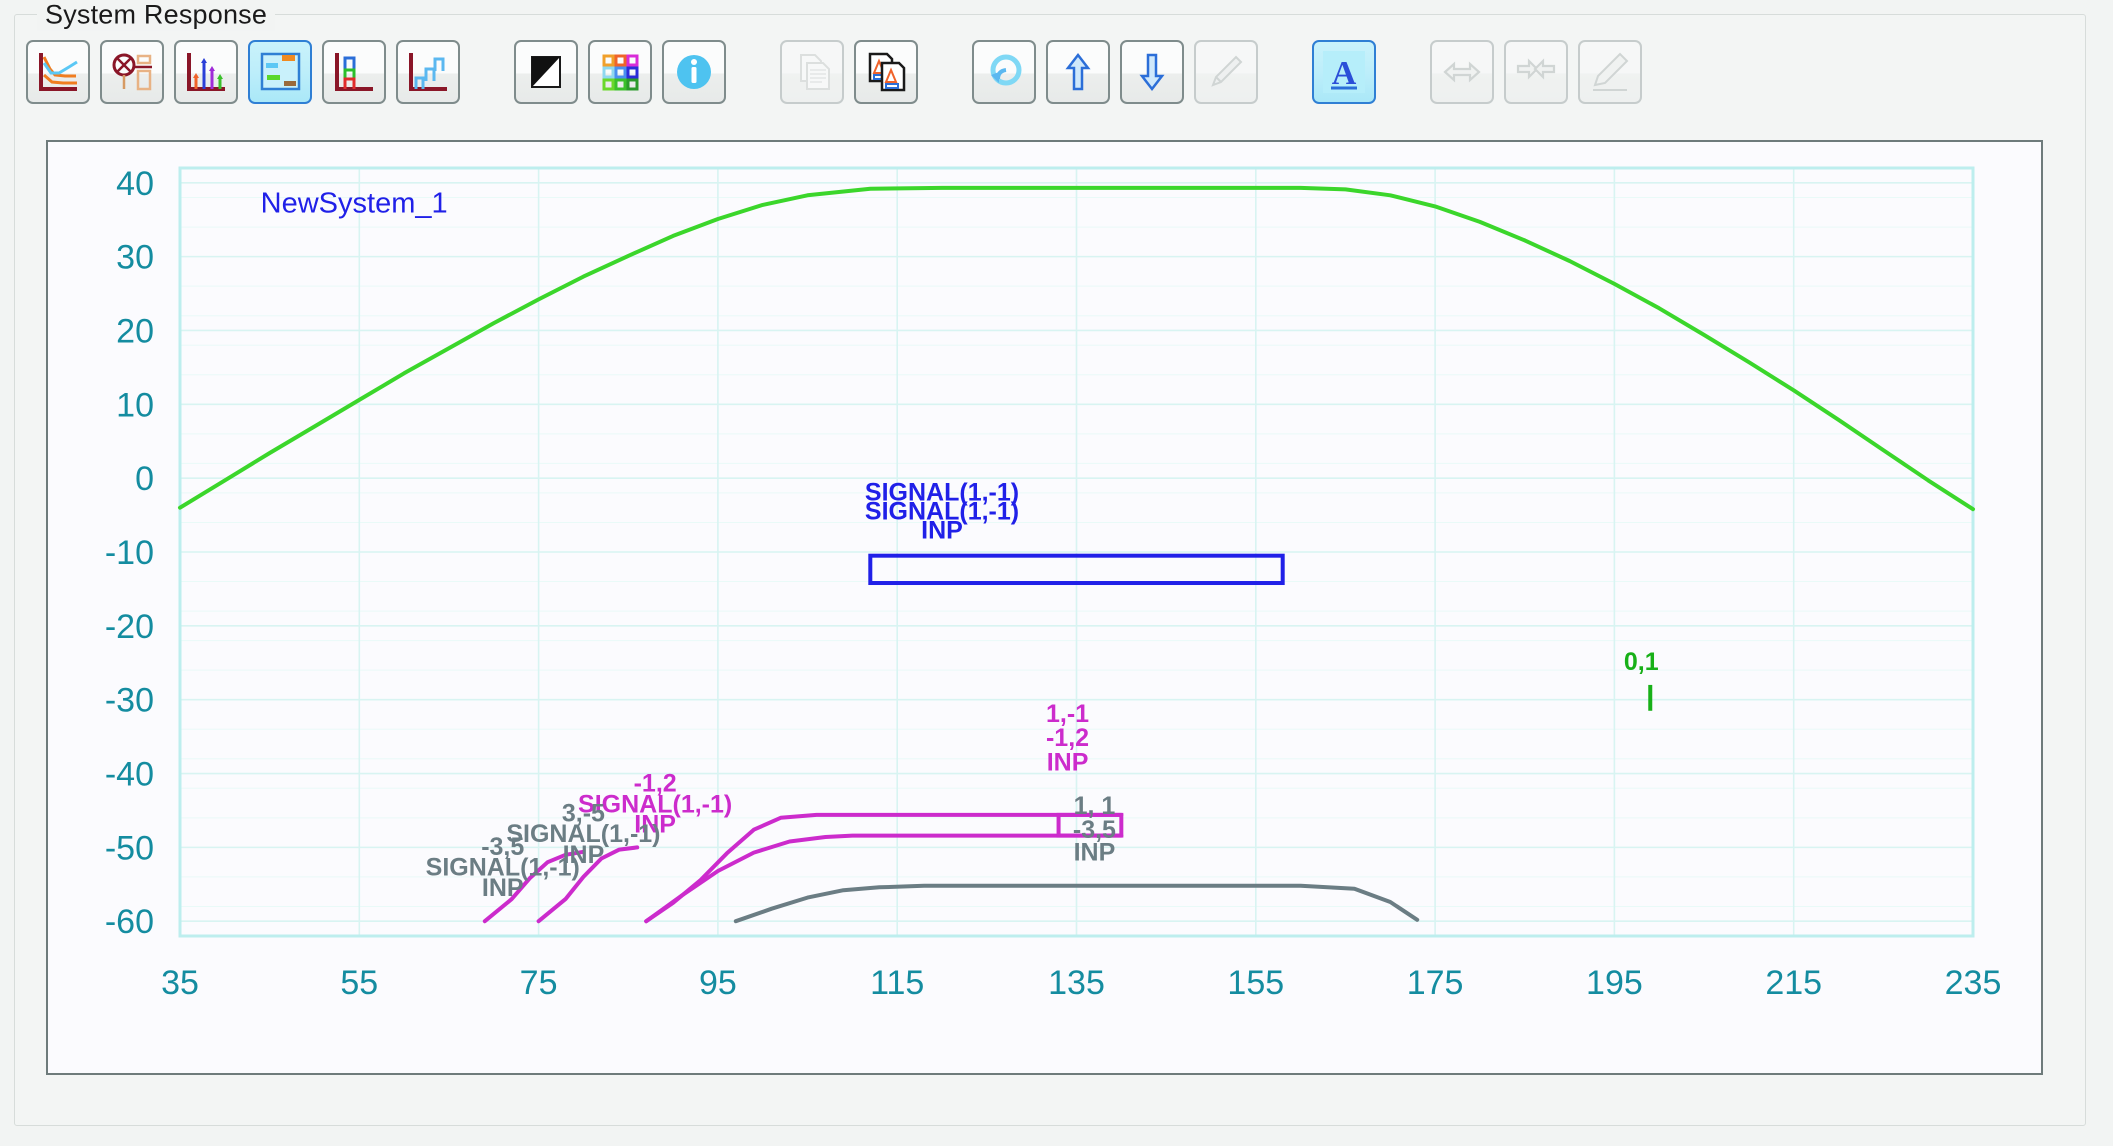 The image size is (2113, 1146). Describe the element at coordinates (1094, 830) in the screenshot. I see `gray-label-right-2: -3,5` at that location.